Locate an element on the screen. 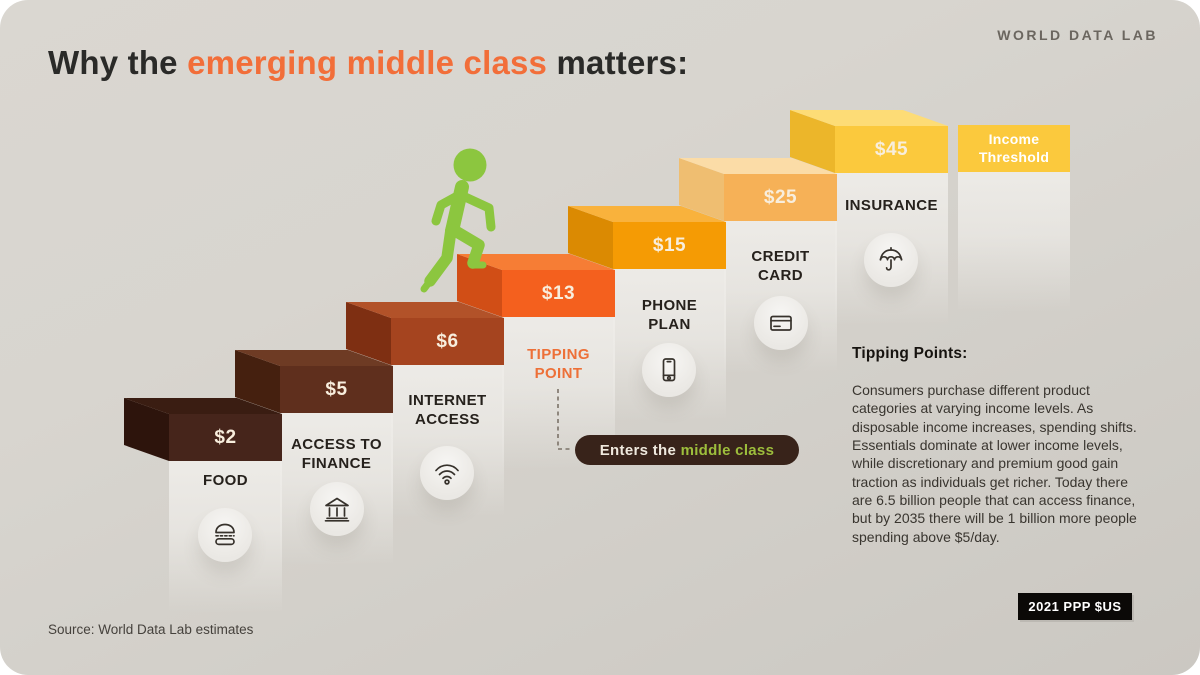  food-icon-circle is located at coordinates (225, 535).